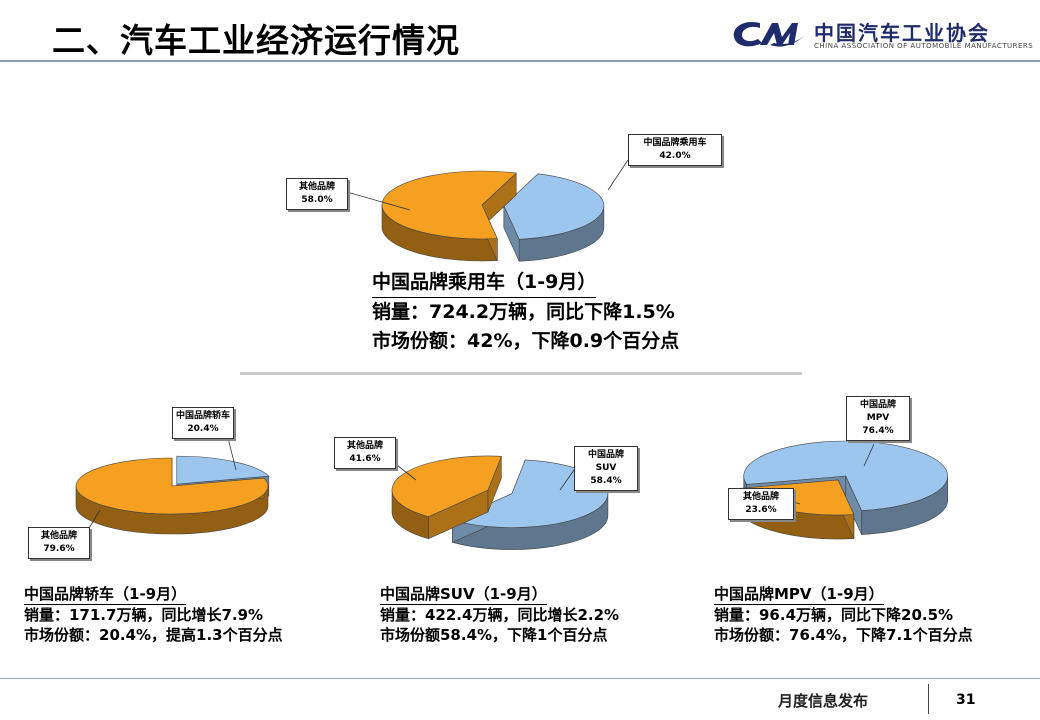  I want to click on page-title: 二、汽车工业经济运行情况, so click(256, 40).